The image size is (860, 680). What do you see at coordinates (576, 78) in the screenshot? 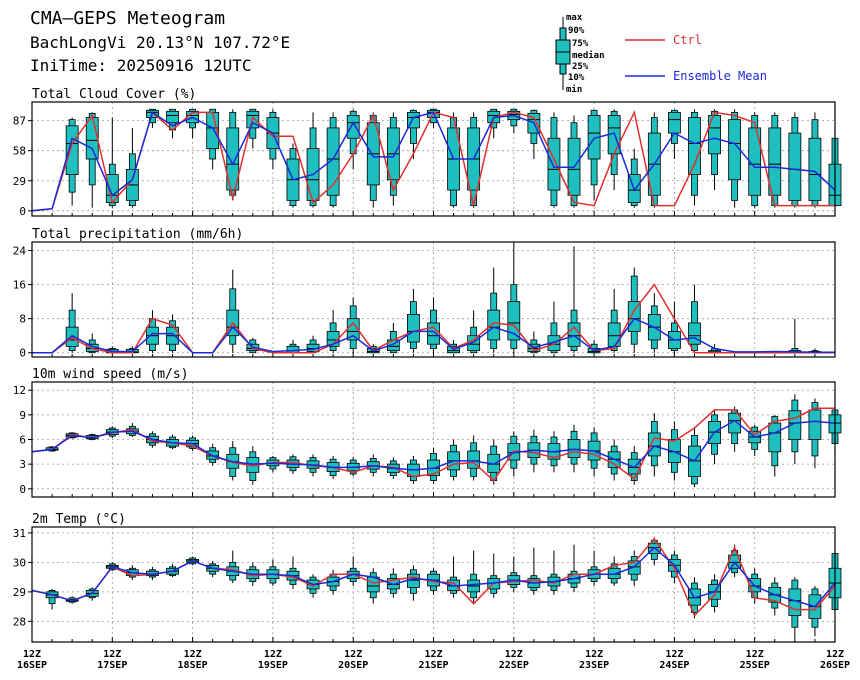
I see `legend-p10-label: 10%` at bounding box center [576, 78].